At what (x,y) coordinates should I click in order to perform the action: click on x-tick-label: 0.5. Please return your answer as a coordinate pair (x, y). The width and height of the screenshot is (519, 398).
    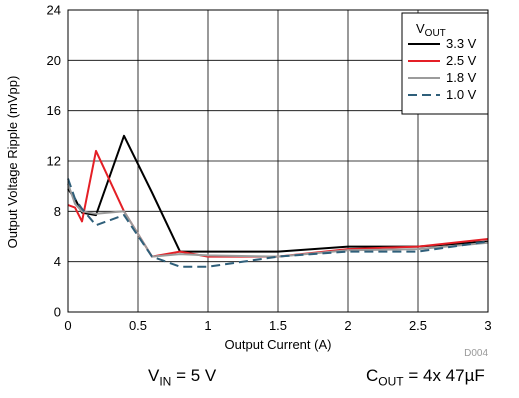
    Looking at the image, I should click on (138, 325).